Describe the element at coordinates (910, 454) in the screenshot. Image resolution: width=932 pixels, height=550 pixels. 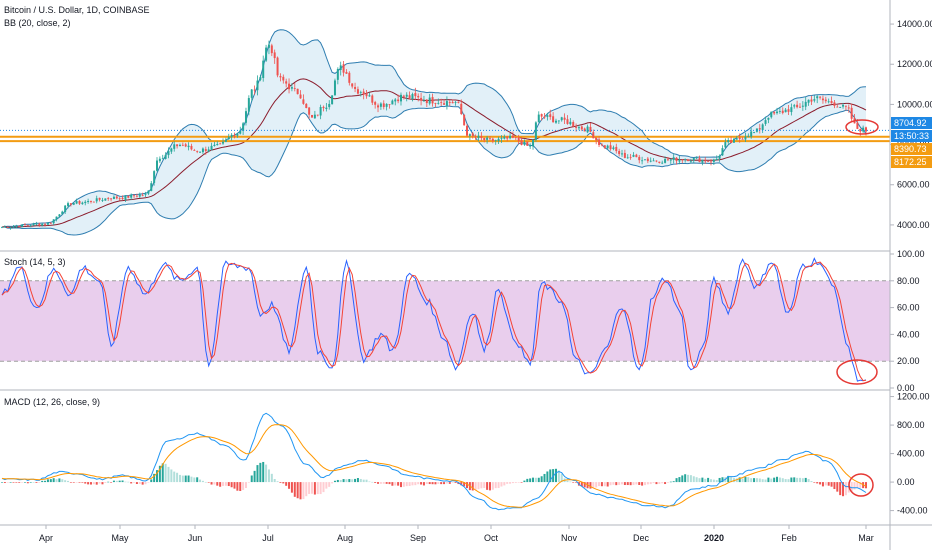
I see `macd-axis: -400.00 0.00 400.00 800.00 1200.00` at that location.